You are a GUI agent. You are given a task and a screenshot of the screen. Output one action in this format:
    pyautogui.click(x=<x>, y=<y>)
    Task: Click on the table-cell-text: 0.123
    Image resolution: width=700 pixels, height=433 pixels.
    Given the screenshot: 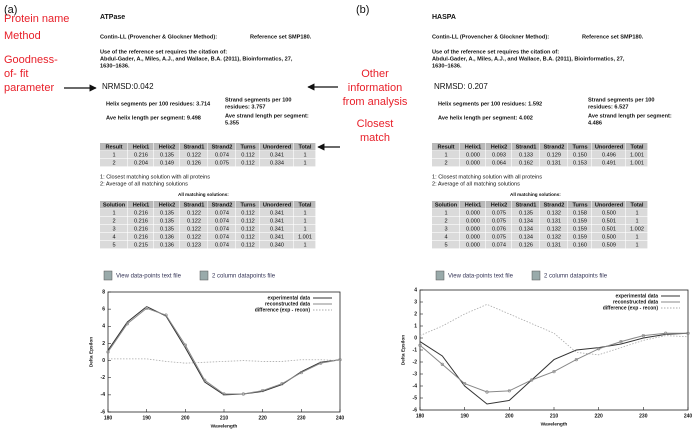 What is the action you would take?
    pyautogui.click(x=194, y=245)
    